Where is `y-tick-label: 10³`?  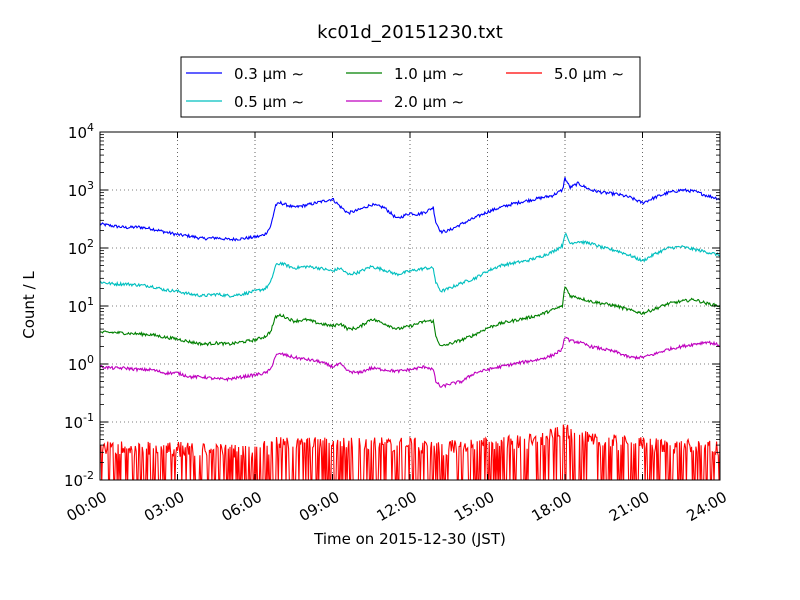
y-tick-label: 10³ is located at coordinates (81, 189).